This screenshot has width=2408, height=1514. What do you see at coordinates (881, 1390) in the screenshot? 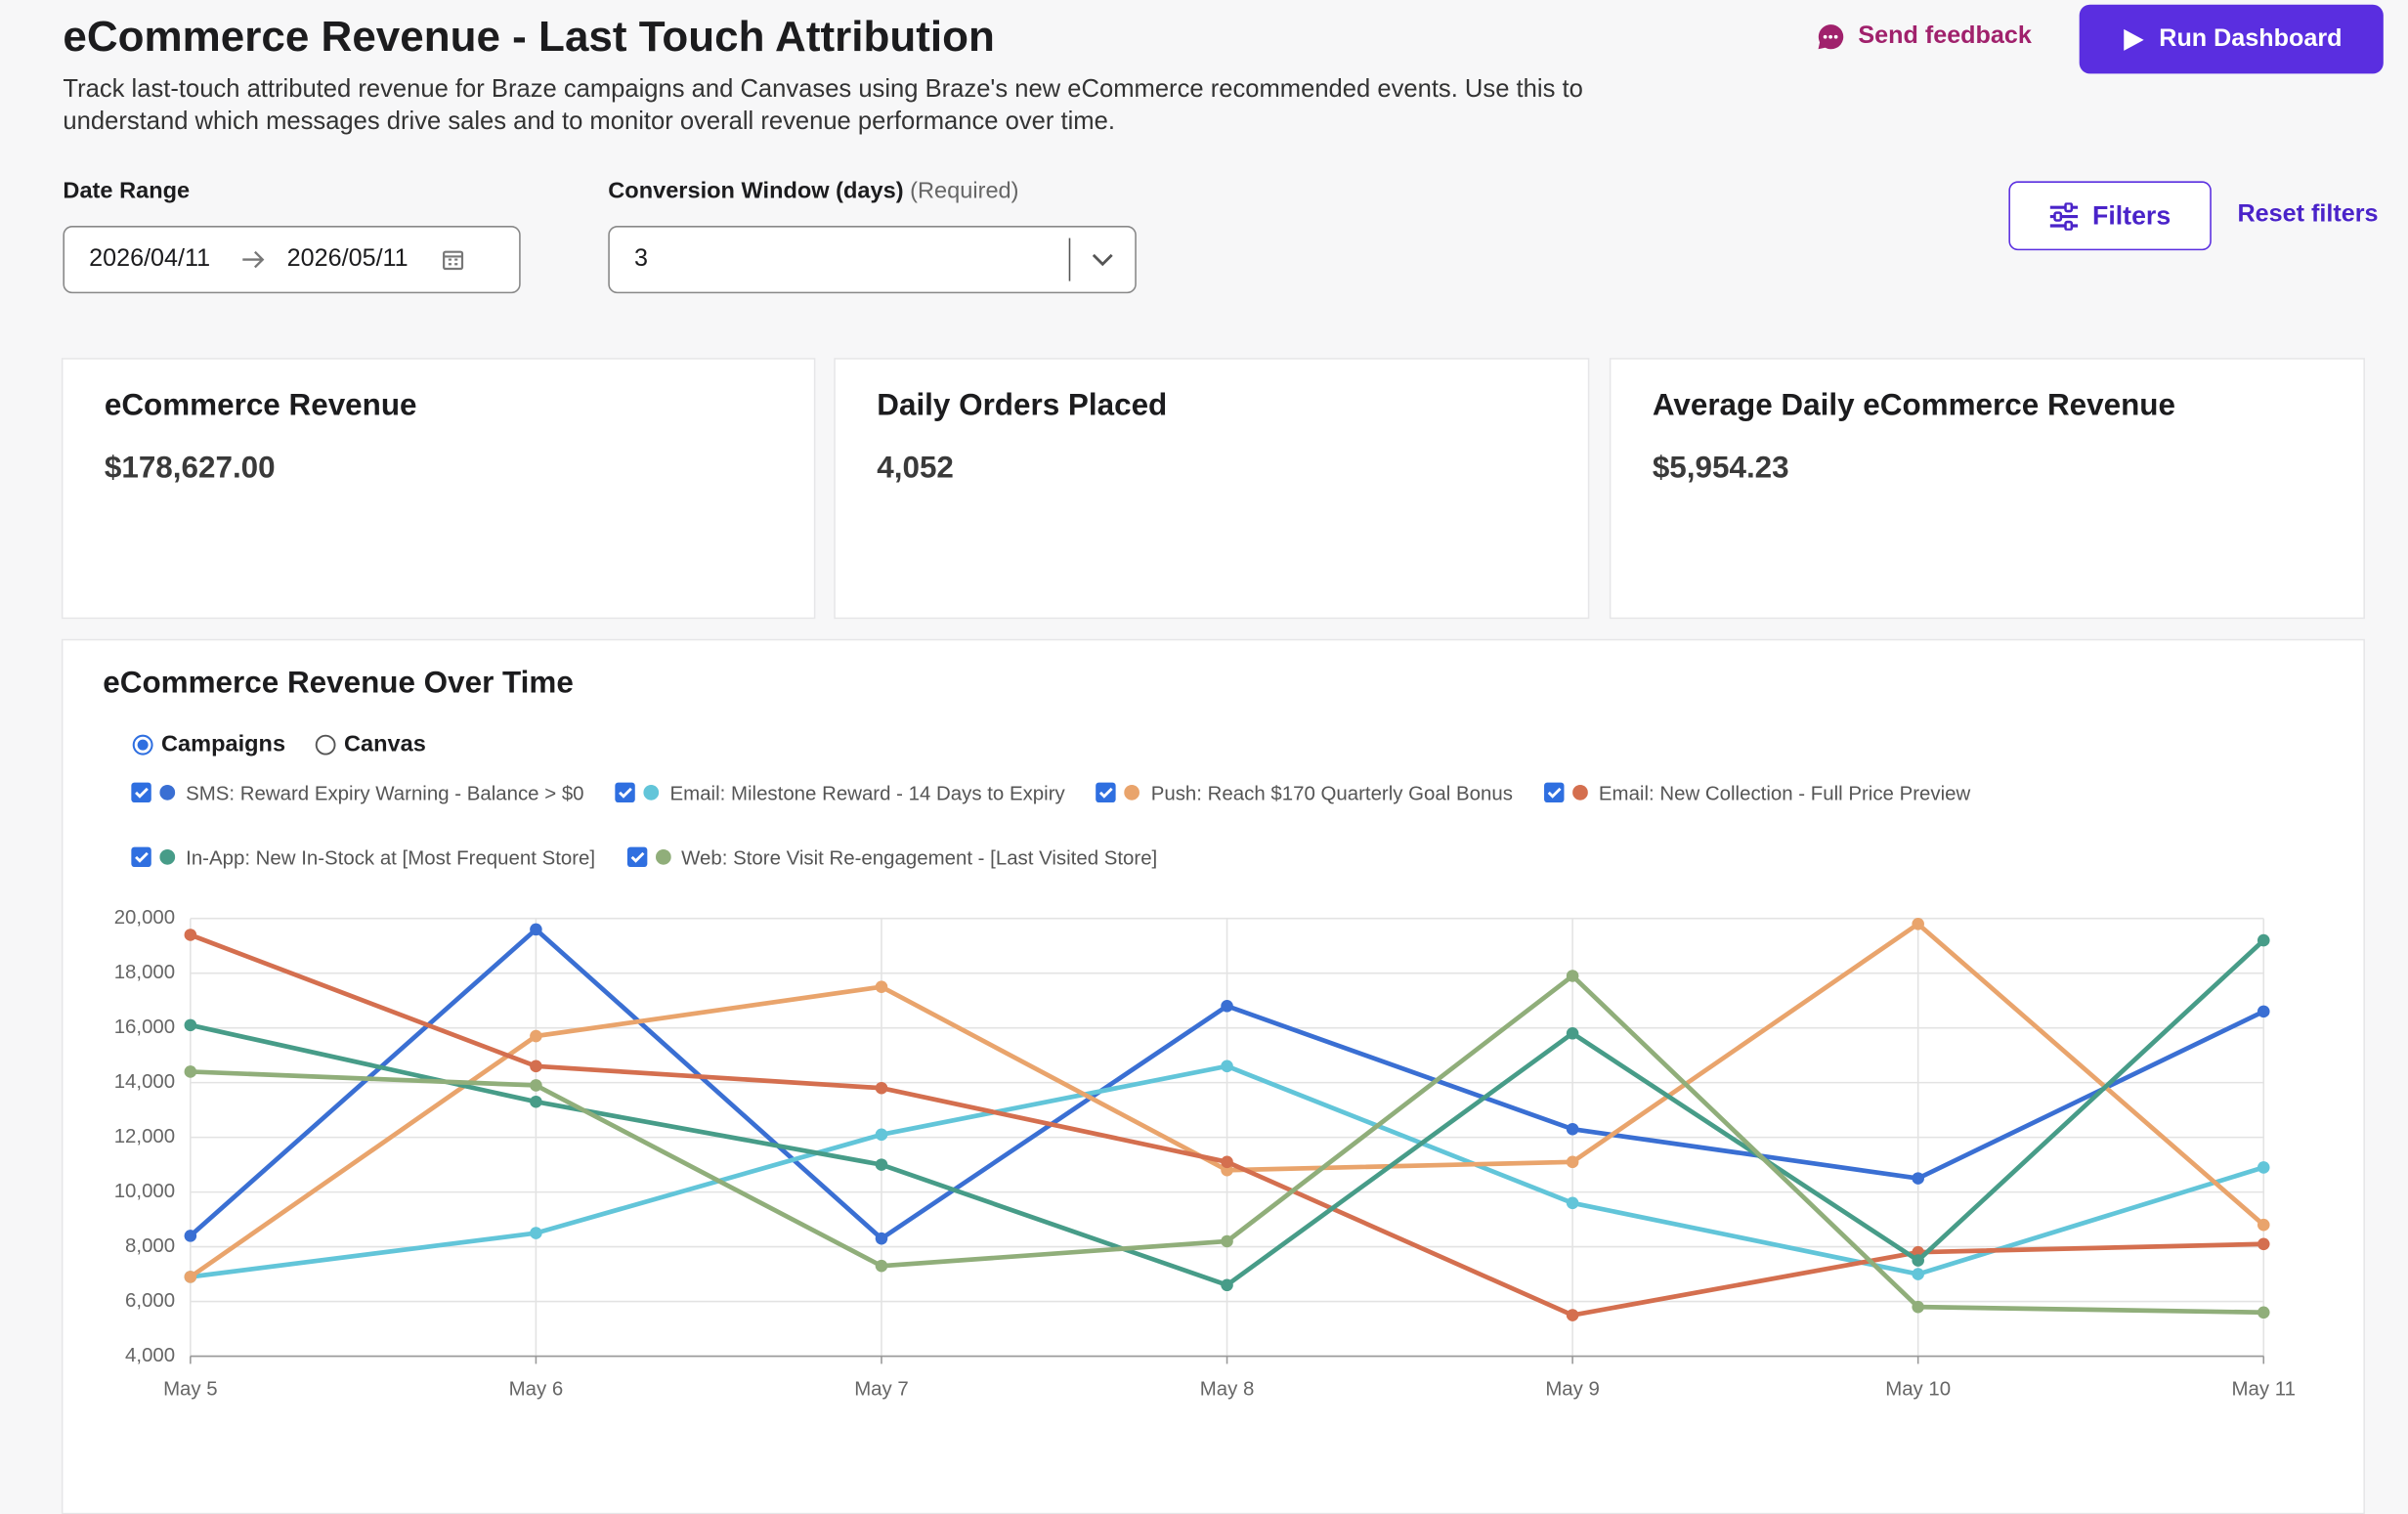
I see `x-tick-label: May 7` at bounding box center [881, 1390].